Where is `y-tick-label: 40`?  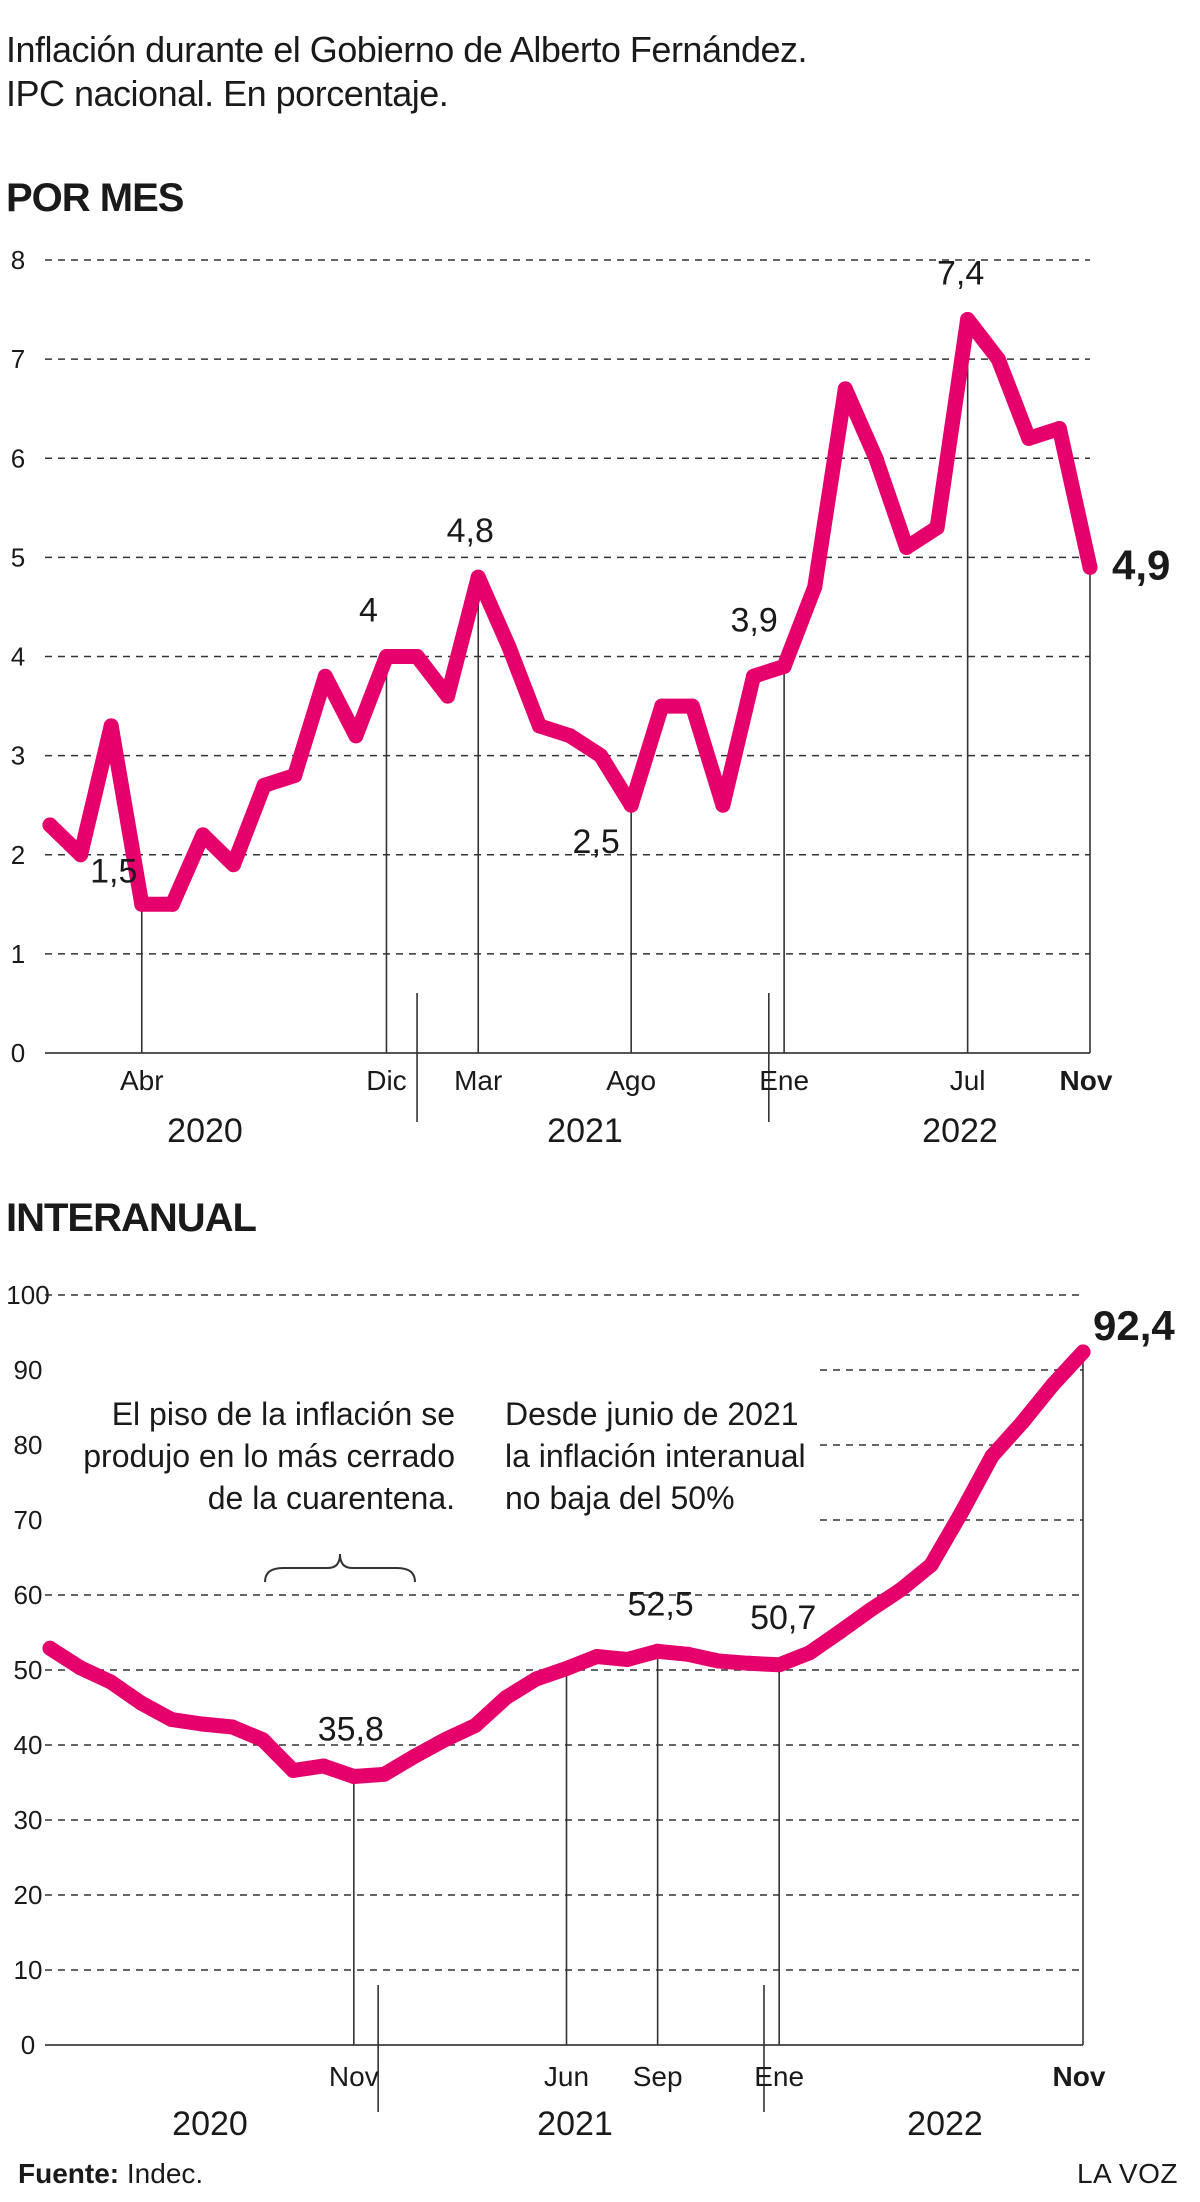 y-tick-label: 40 is located at coordinates (28, 1745).